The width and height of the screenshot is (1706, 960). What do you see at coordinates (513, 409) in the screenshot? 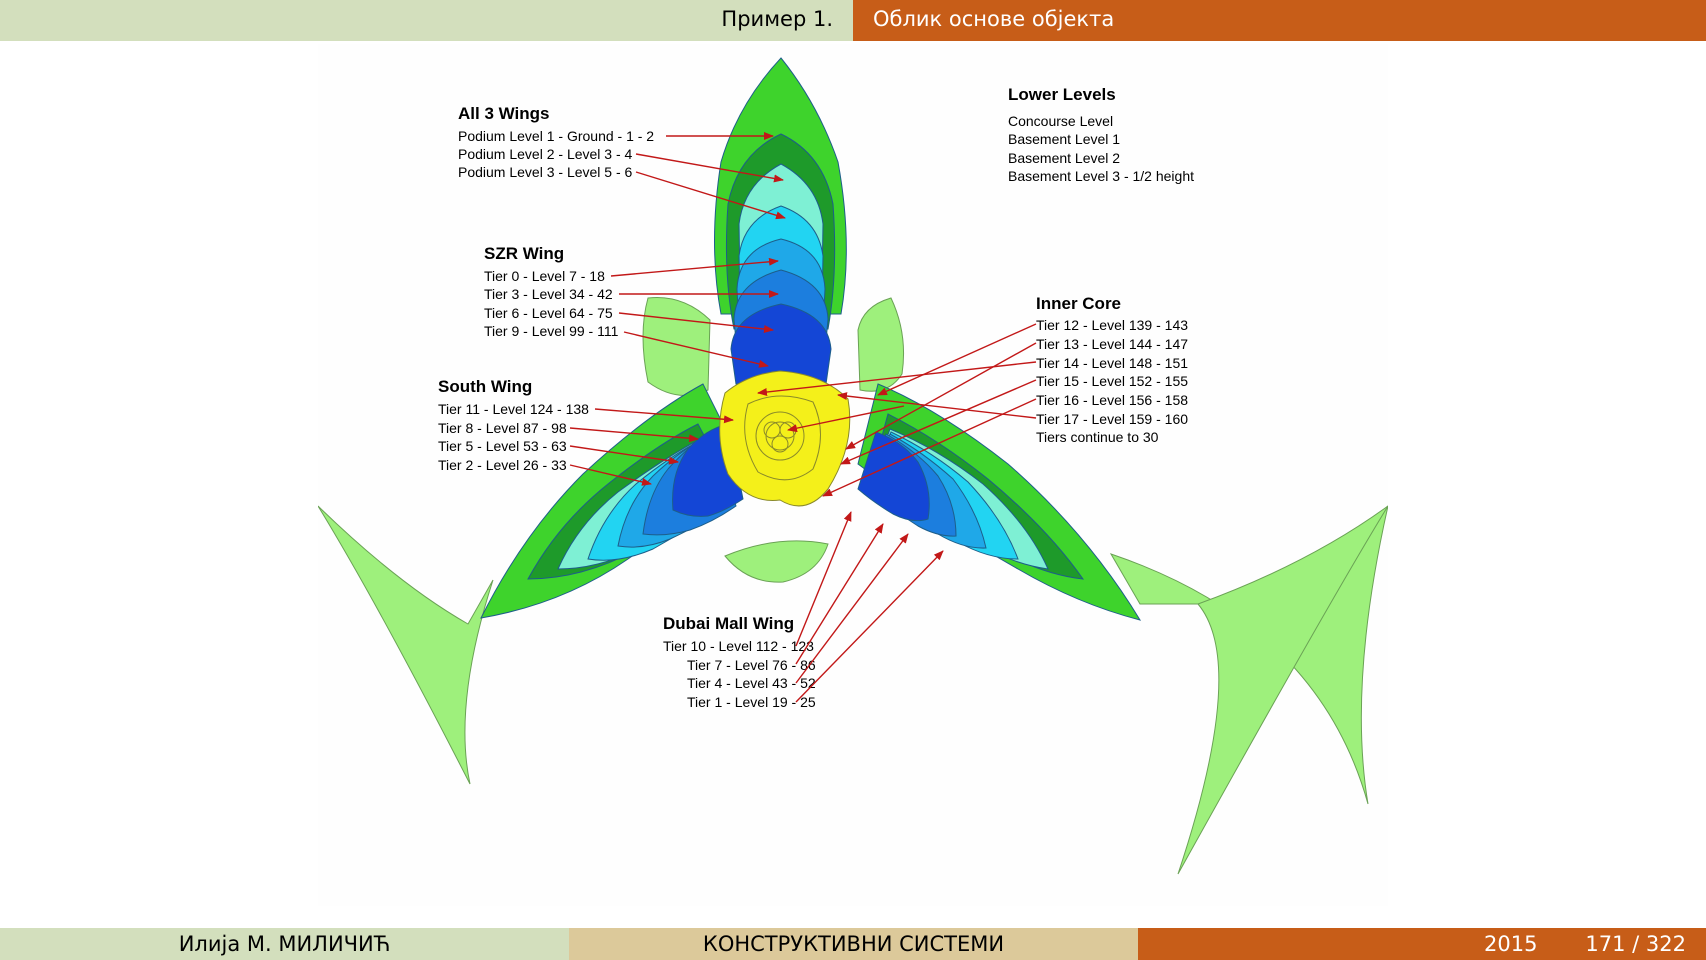
I see `south-wing-item-1: Tier 11 - Level 124 - 138` at bounding box center [513, 409].